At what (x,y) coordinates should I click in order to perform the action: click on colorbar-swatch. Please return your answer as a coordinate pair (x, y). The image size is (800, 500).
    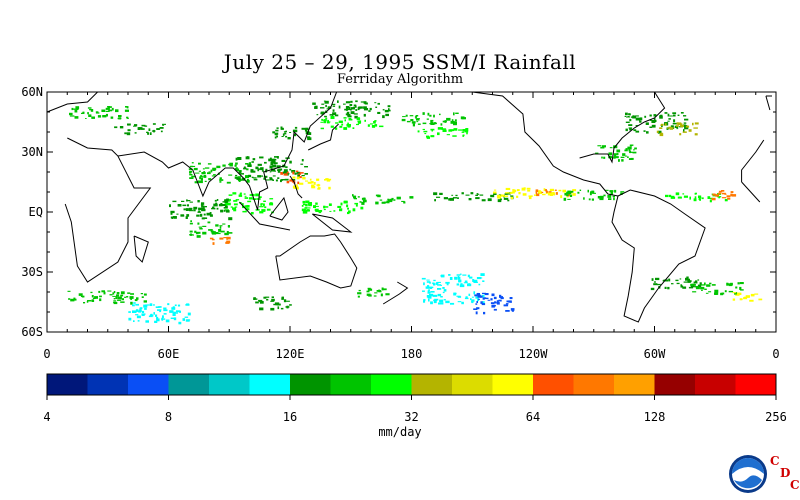
    Looking at the image, I should click on (634, 384).